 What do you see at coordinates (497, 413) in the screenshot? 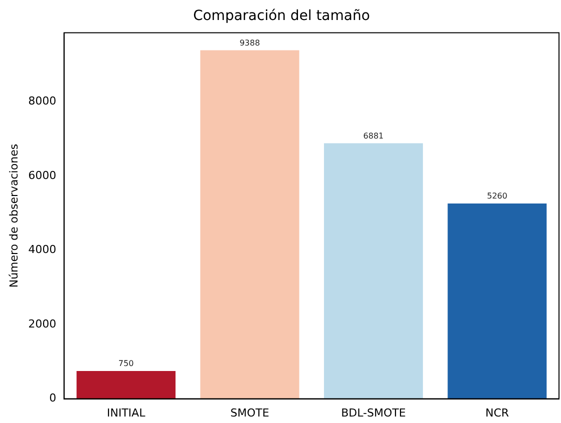
I see `x-tick-label: NCR` at bounding box center [497, 413].